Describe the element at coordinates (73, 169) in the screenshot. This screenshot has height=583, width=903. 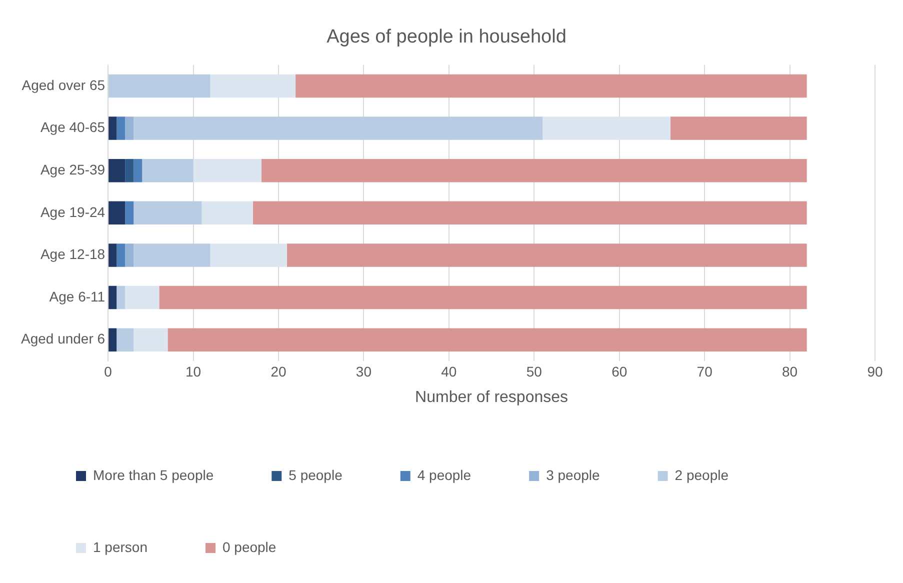
I see `y-tick-label: Age 25-39` at that location.